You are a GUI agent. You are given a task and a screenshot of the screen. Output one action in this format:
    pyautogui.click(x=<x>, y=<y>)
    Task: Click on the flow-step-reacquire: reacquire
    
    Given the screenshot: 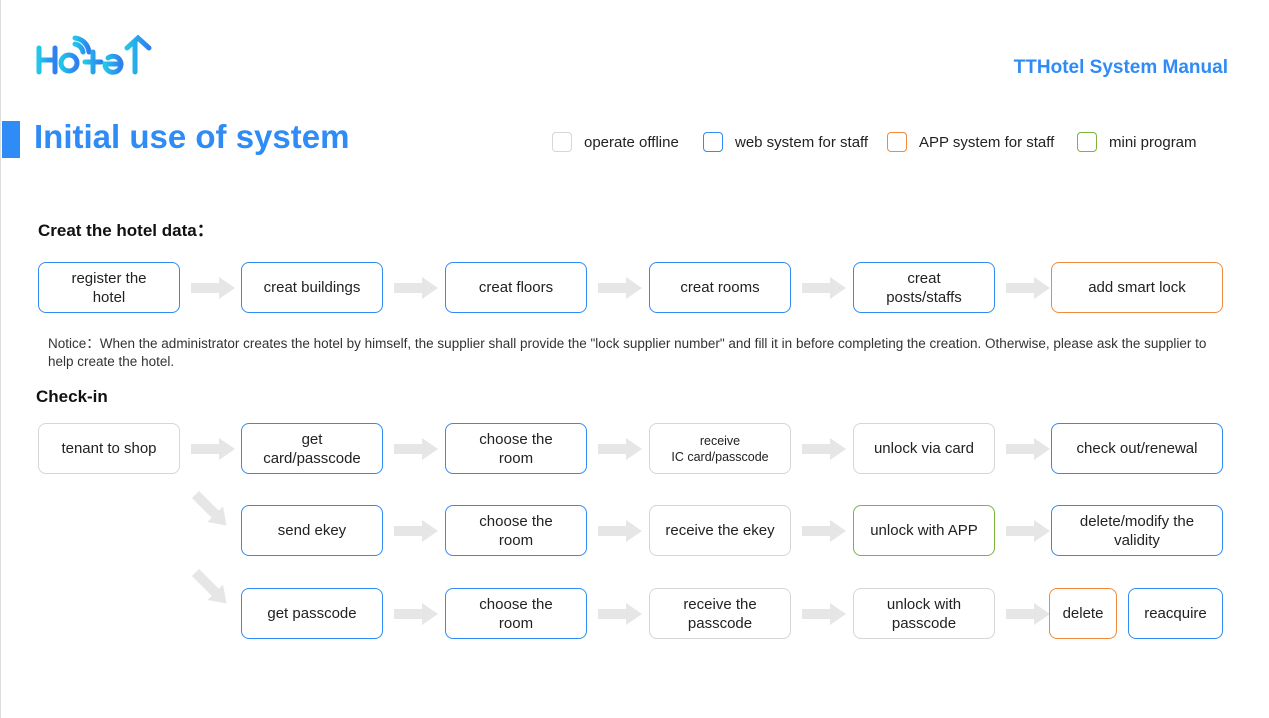 What is the action you would take?
    pyautogui.click(x=1175, y=613)
    